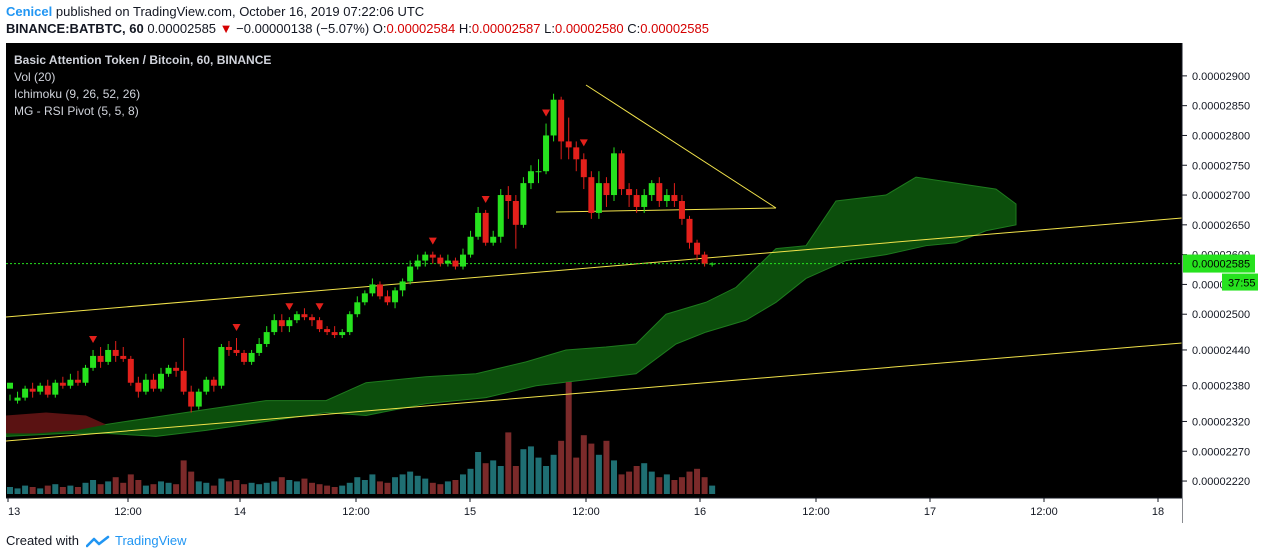 This screenshot has width=1268, height=559. Describe the element at coordinates (421, 28) in the screenshot. I see `open-value: 0.00002584` at that location.